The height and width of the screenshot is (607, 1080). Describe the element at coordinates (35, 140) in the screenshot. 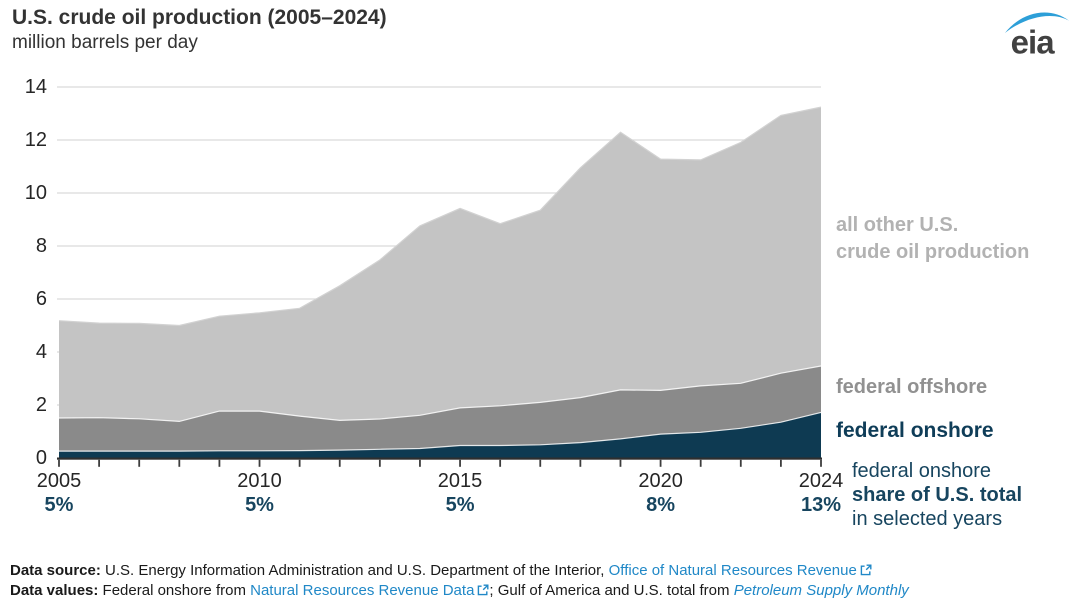

I see `y-tick-label-12: 12` at that location.